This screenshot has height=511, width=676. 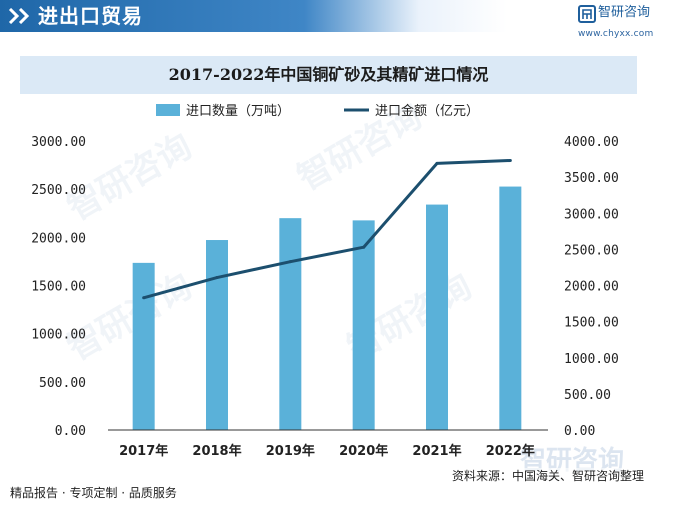 What do you see at coordinates (436, 451) in the screenshot?
I see `x-tick-label: 2021年` at bounding box center [436, 451].